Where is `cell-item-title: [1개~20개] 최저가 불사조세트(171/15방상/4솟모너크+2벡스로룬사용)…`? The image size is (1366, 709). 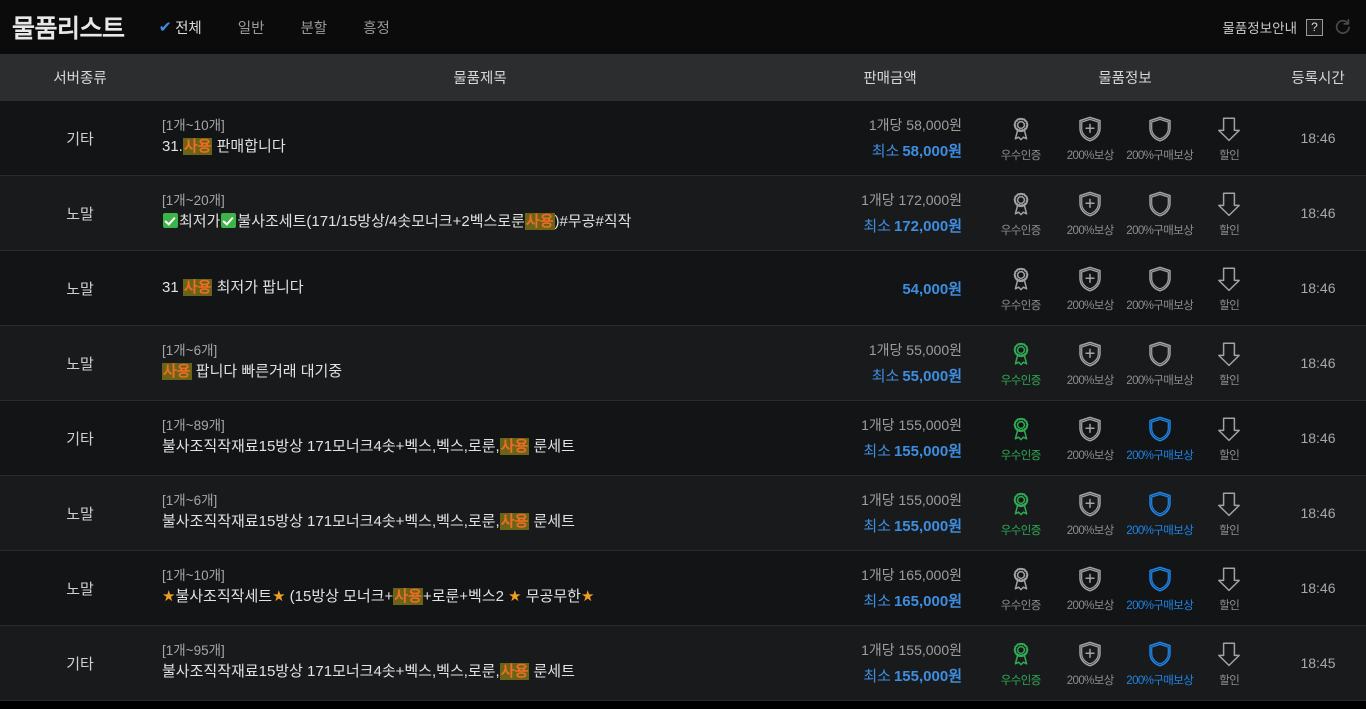 cell-item-title: [1개~20개] 최저가 불사조세트(171/15방상/4솟모너크+2벡스로룬사용)… is located at coordinates (480, 212).